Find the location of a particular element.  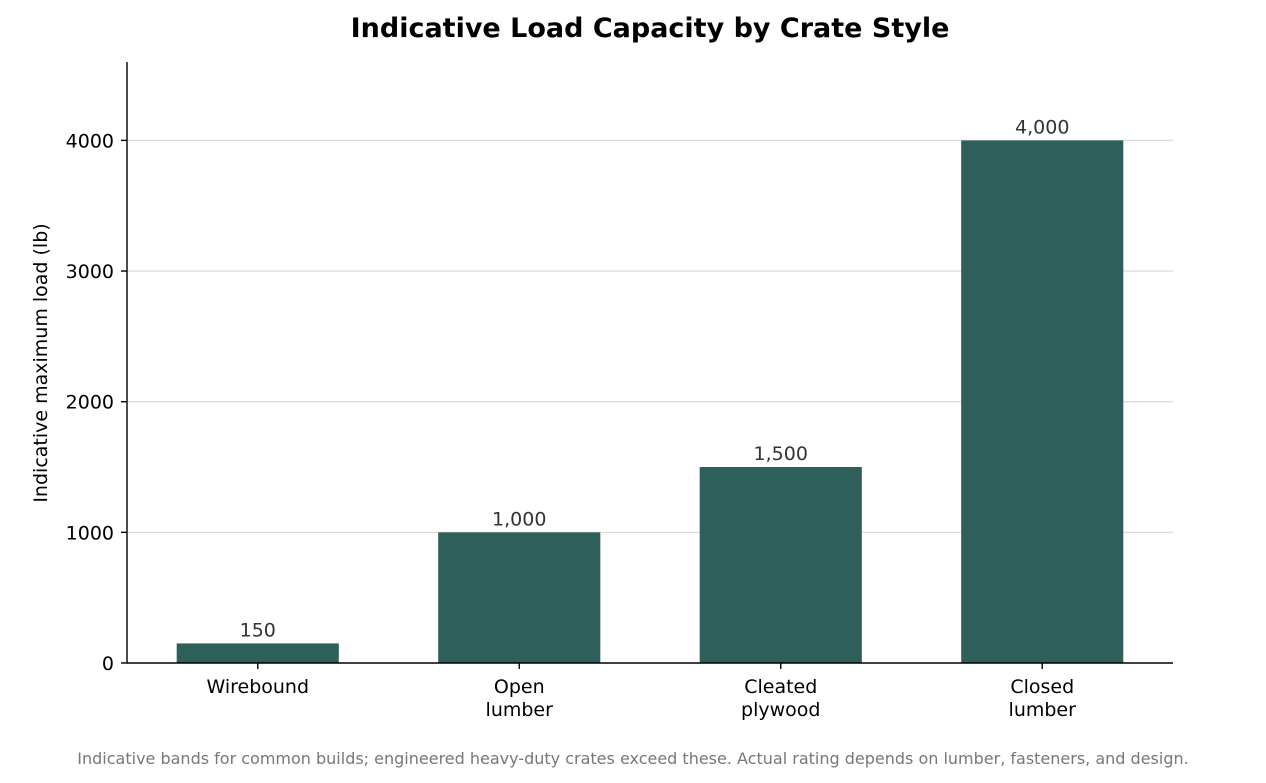

x-tick-label: Closed lumber is located at coordinates (1043, 698).